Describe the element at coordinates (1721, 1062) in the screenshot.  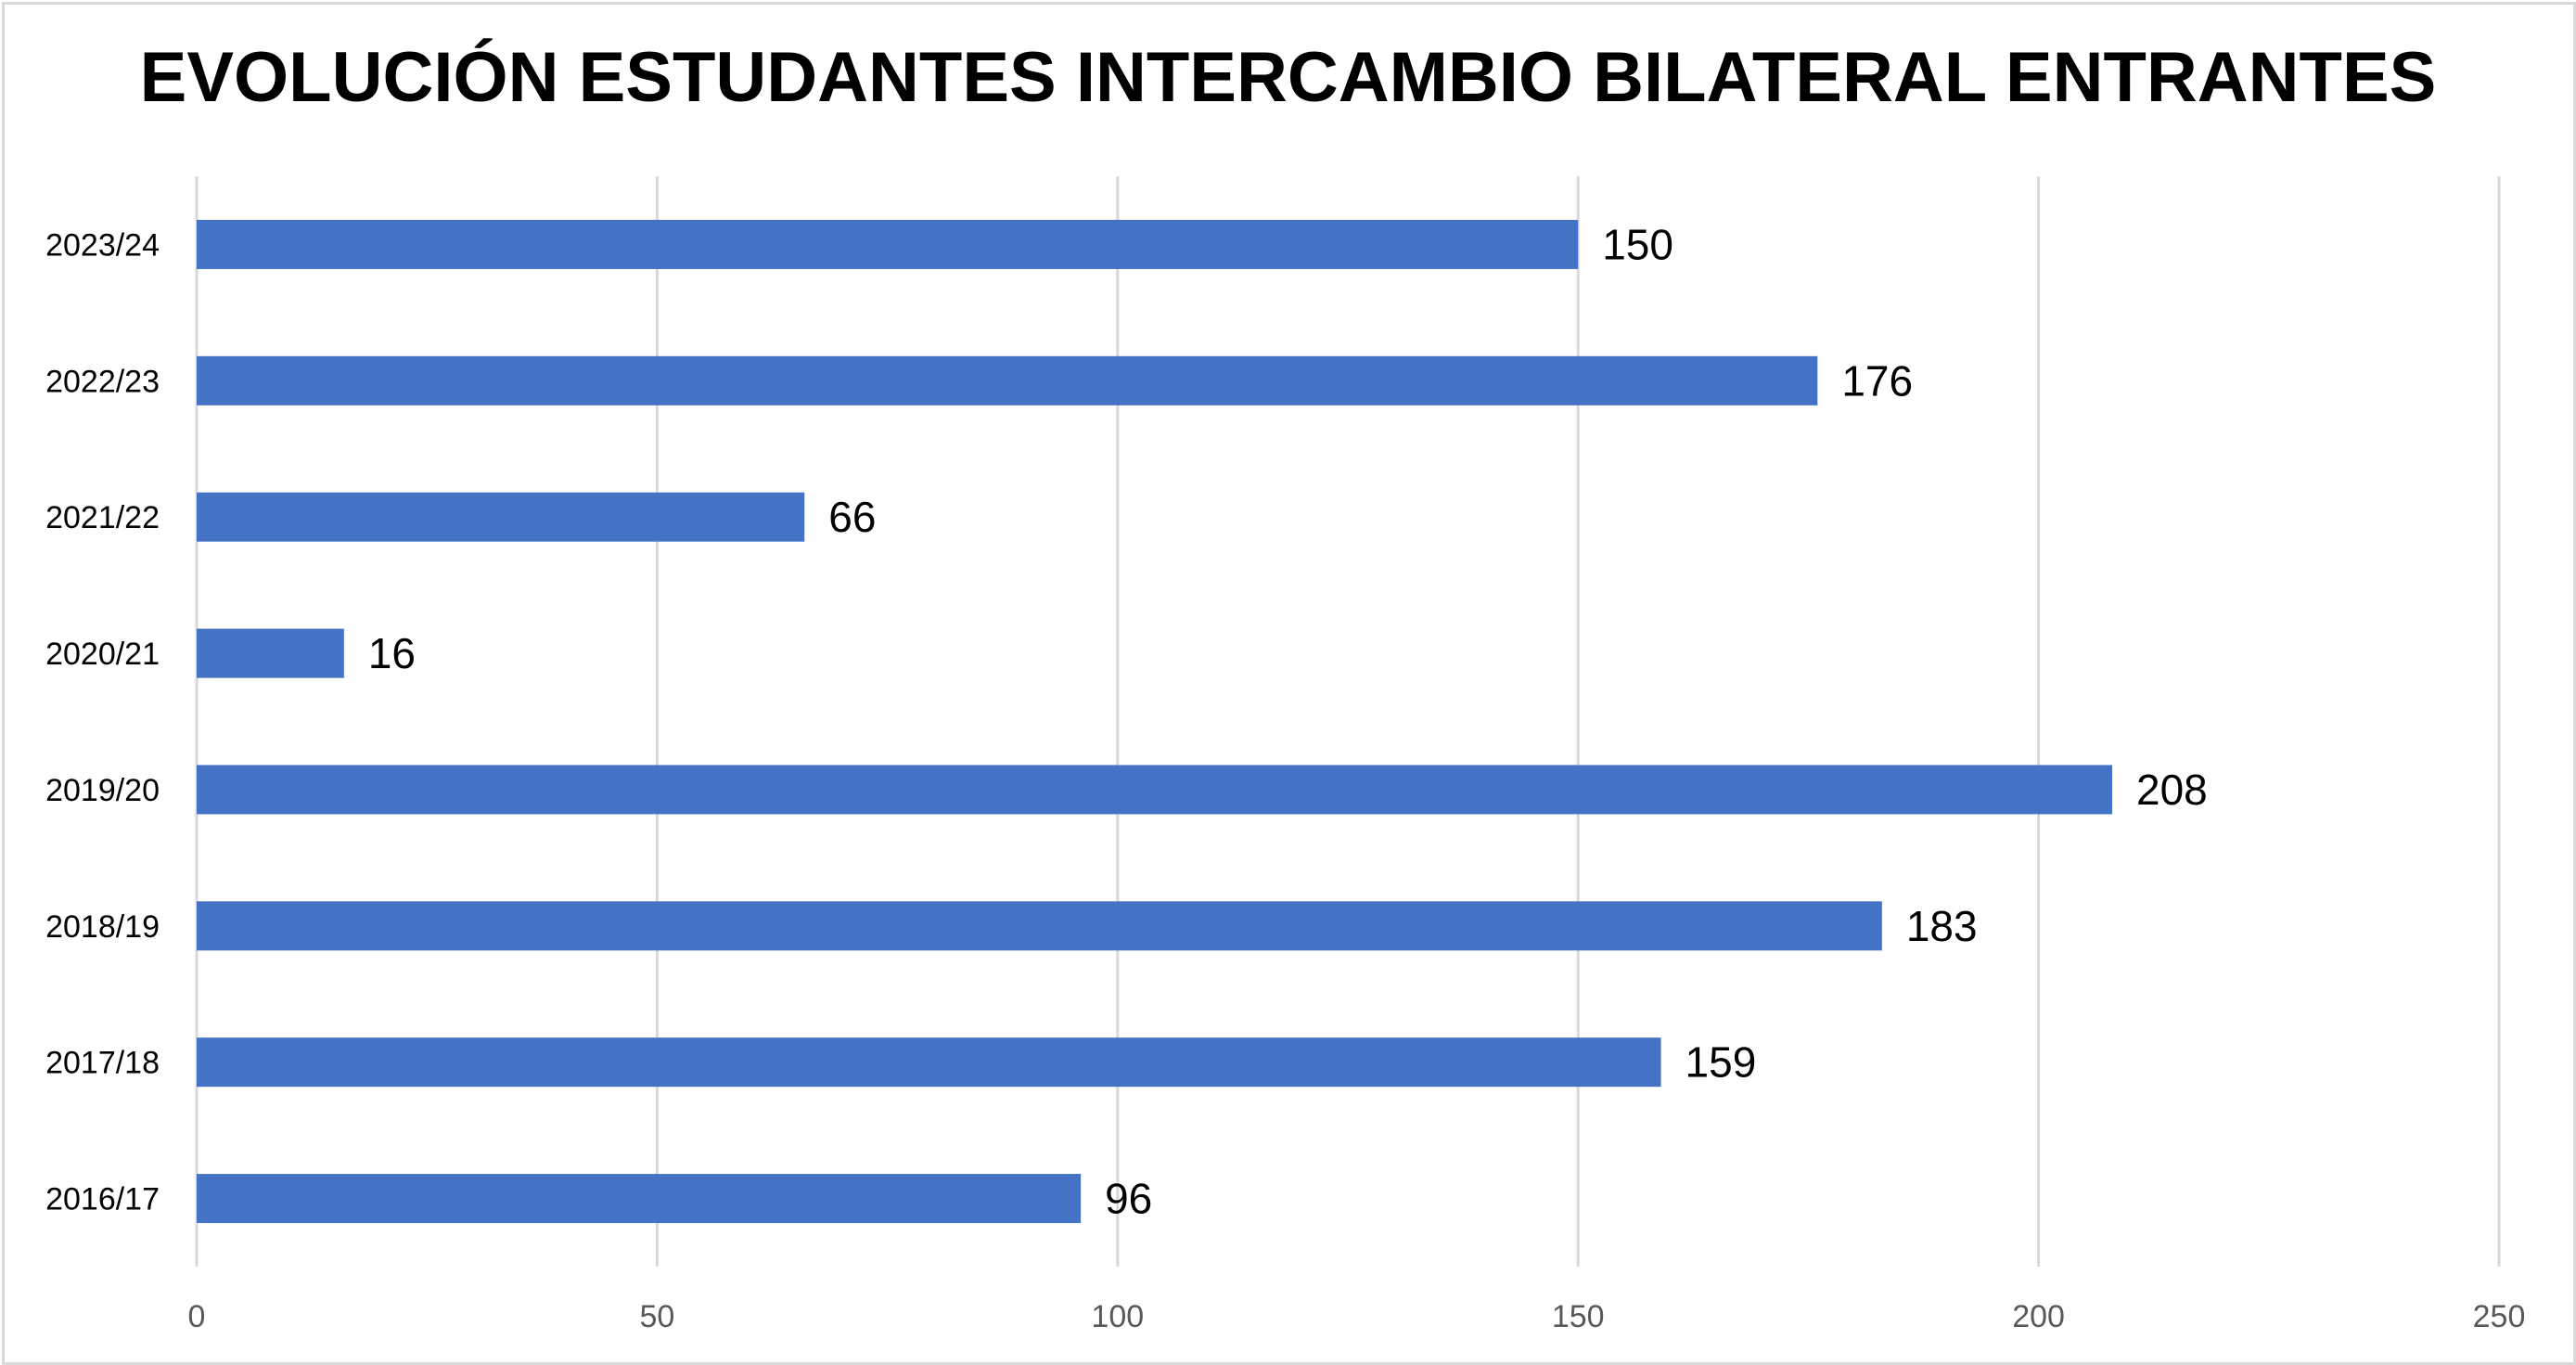
I see `data-label: 159` at that location.